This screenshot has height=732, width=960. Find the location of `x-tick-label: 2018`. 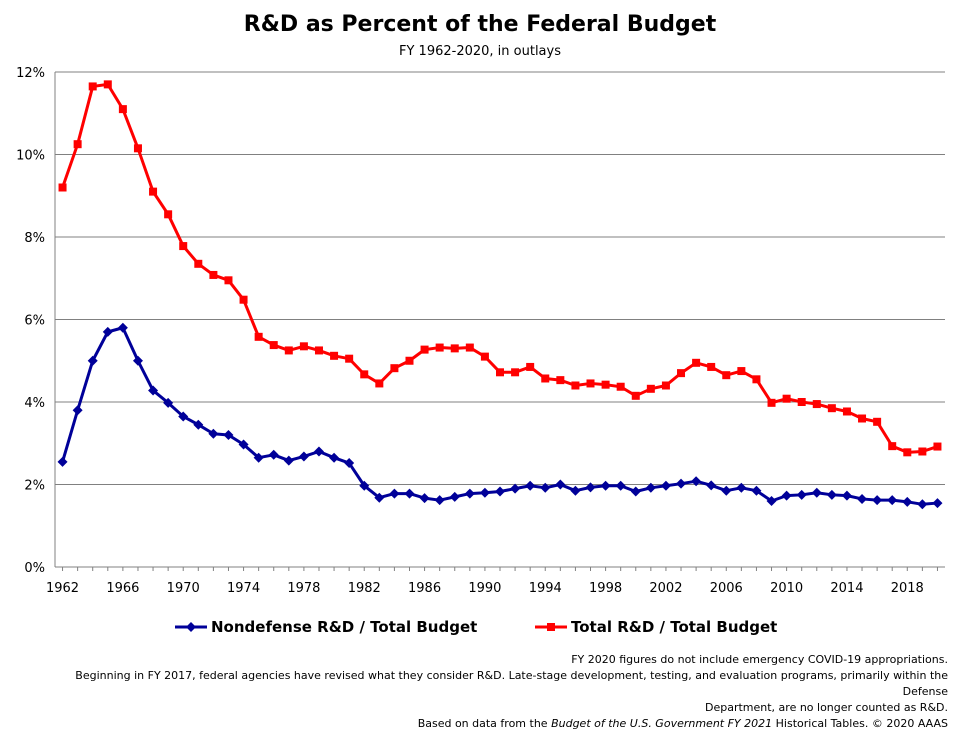

x-tick-label: 2018 is located at coordinates (907, 588).